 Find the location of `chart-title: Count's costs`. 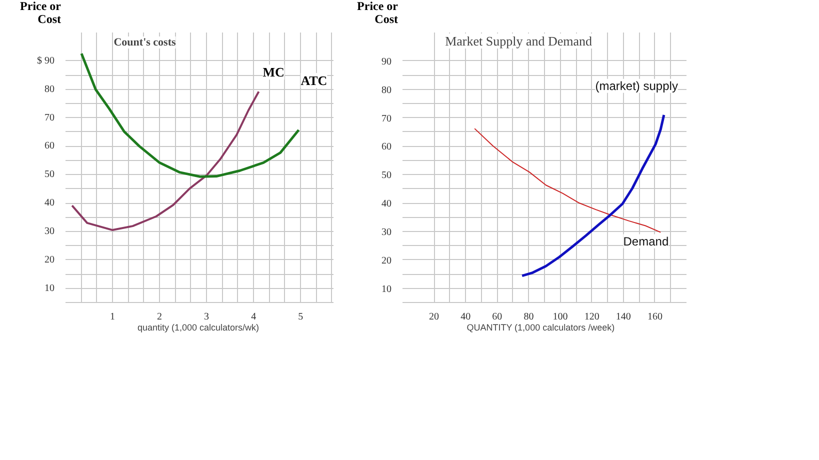

chart-title: Count's costs is located at coordinates (145, 42).